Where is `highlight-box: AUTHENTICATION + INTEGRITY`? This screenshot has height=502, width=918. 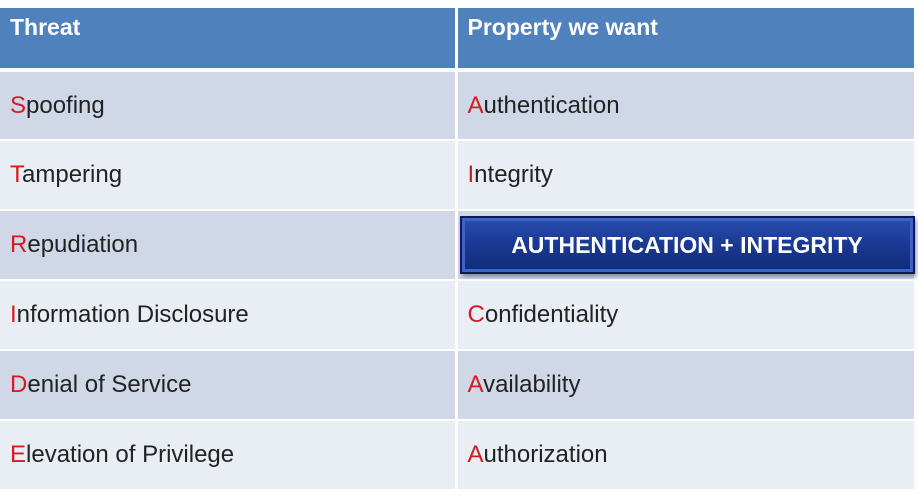 highlight-box: AUTHENTICATION + INTEGRITY is located at coordinates (687, 245).